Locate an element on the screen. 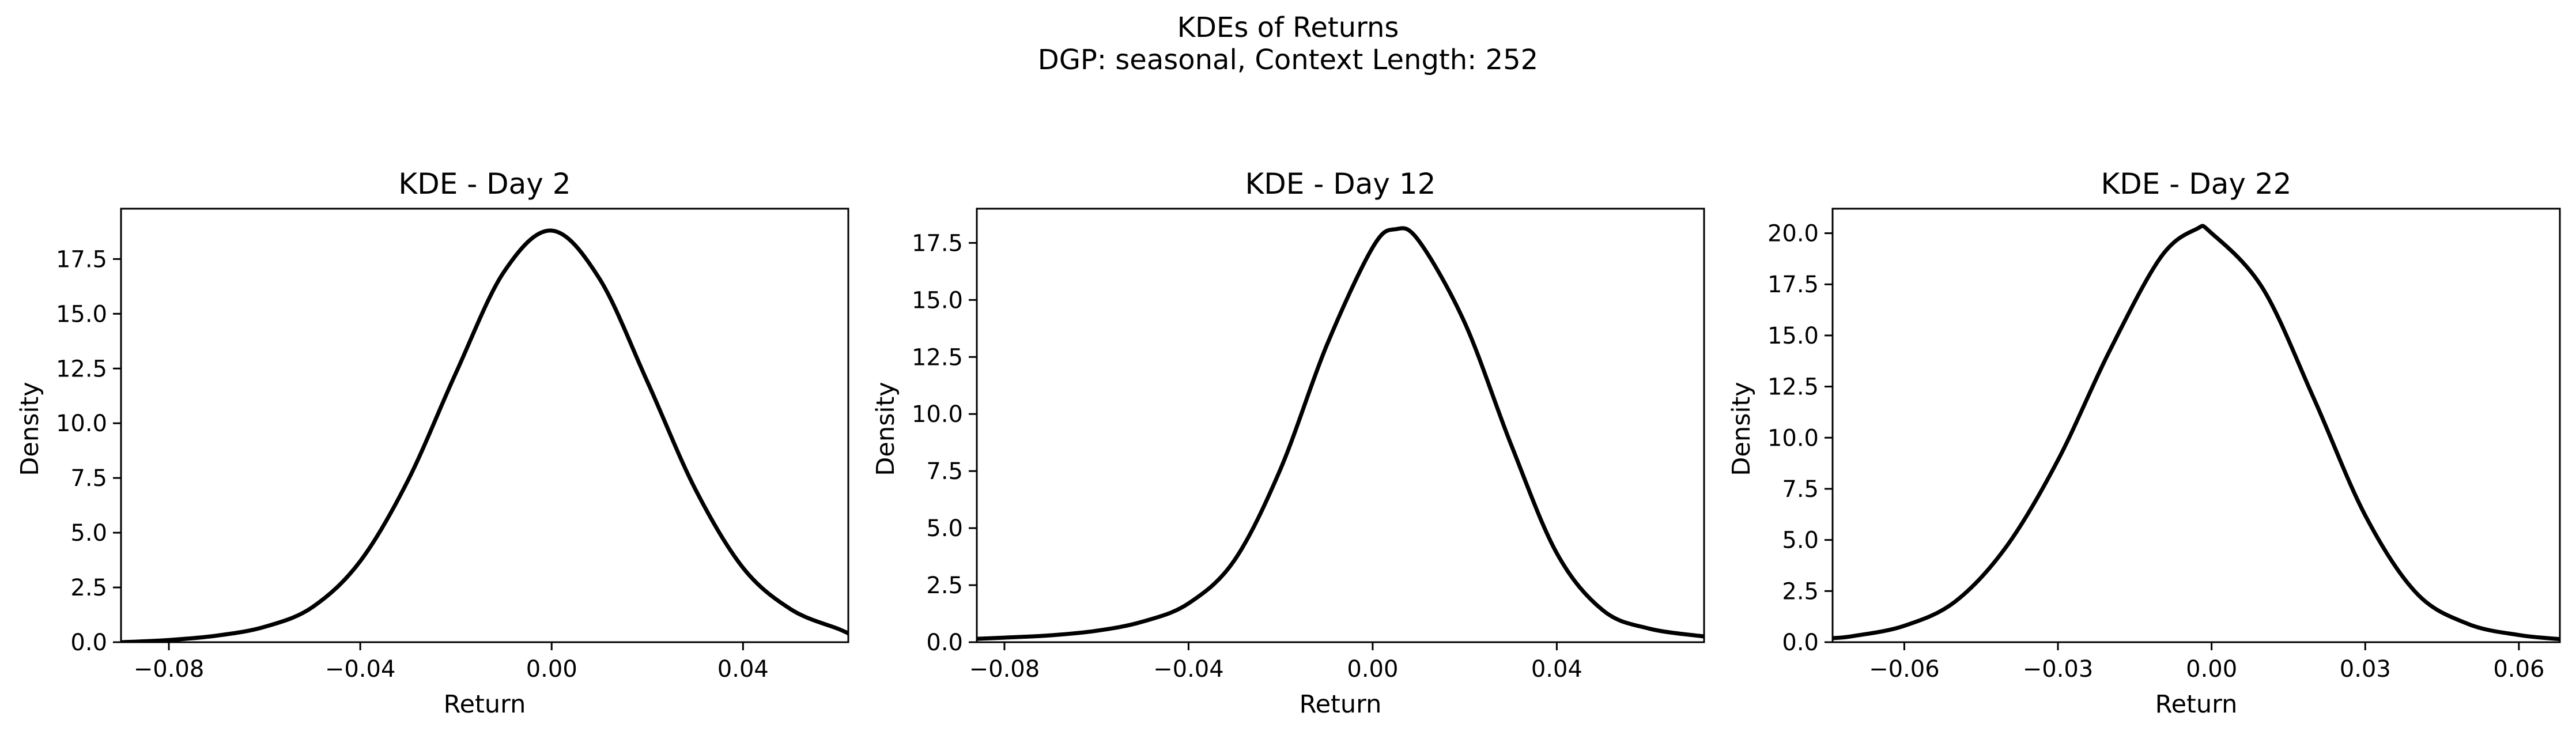 The image size is (2576, 735). subplot-title: KDE - Day 2 is located at coordinates (484, 184).